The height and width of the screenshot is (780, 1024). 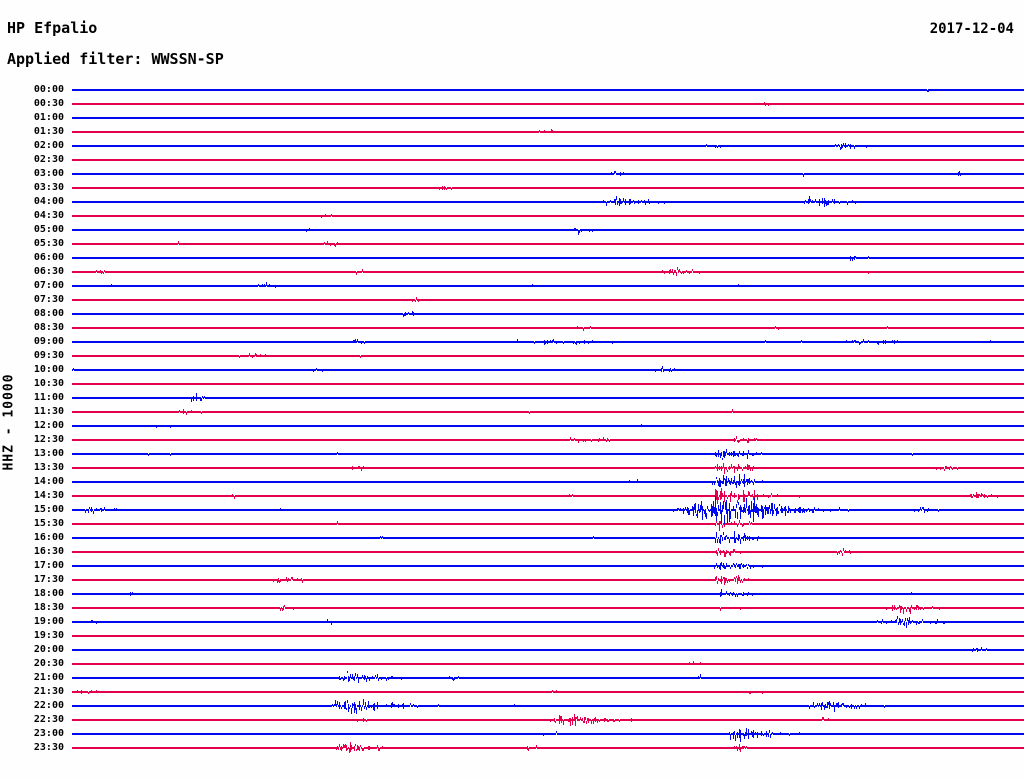 What do you see at coordinates (48, 117) in the screenshot?
I see `time-label: 01:00` at bounding box center [48, 117].